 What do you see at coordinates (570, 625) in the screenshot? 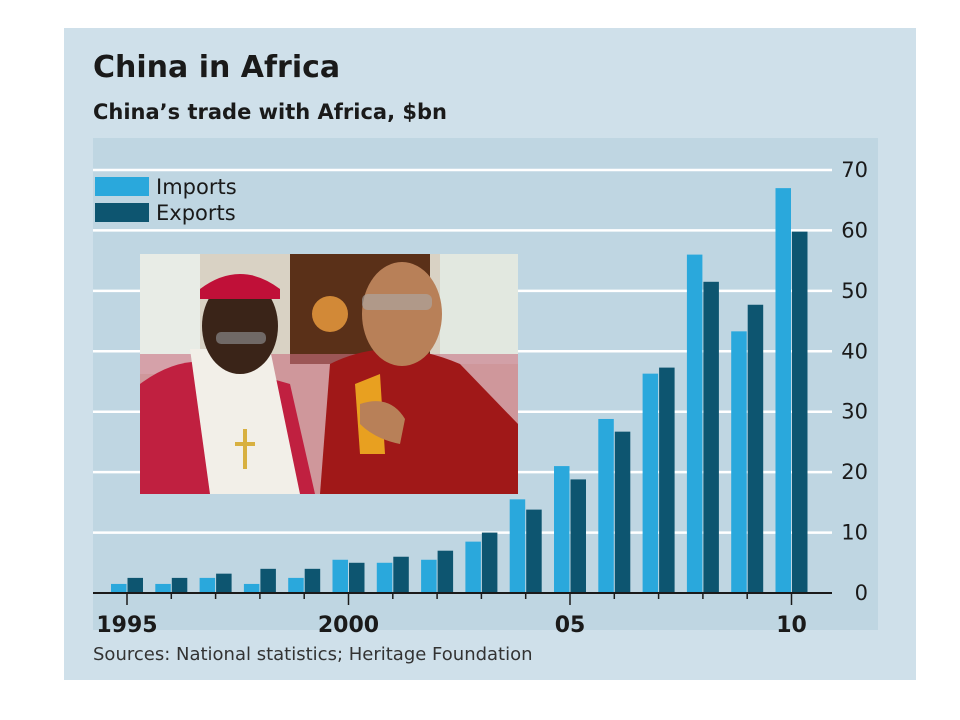
I see `x-tick-label: 05` at bounding box center [570, 625].